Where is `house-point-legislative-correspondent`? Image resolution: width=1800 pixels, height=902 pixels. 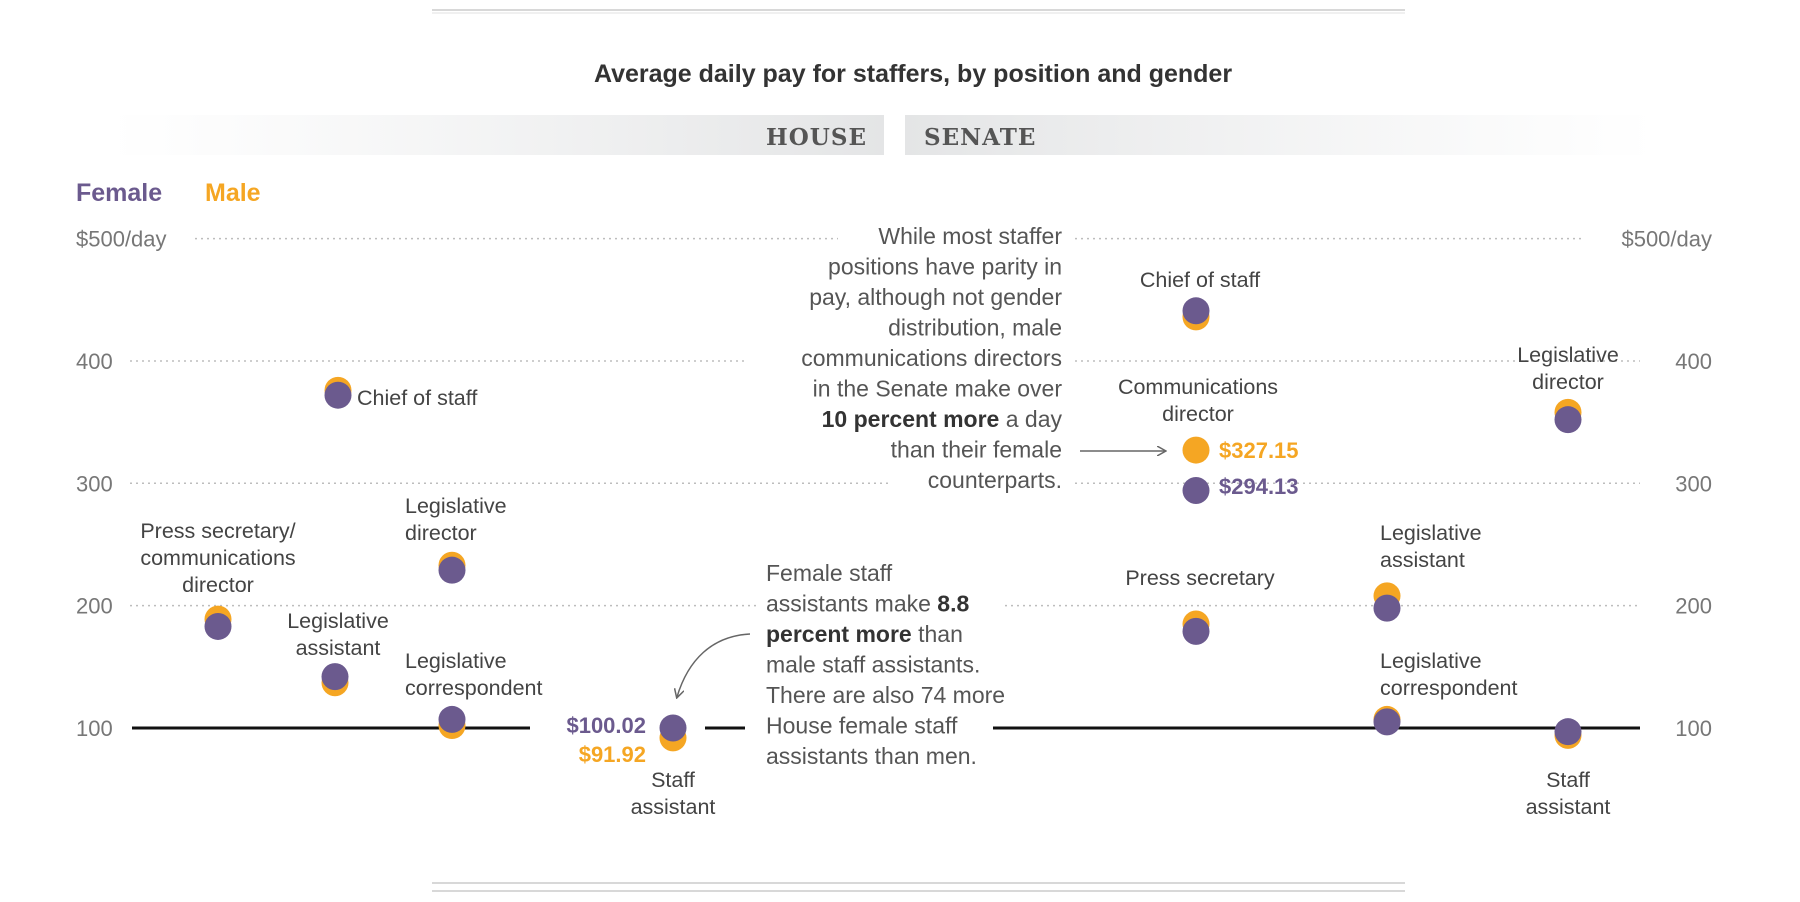
house-point-legislative-correspondent is located at coordinates (452, 722).